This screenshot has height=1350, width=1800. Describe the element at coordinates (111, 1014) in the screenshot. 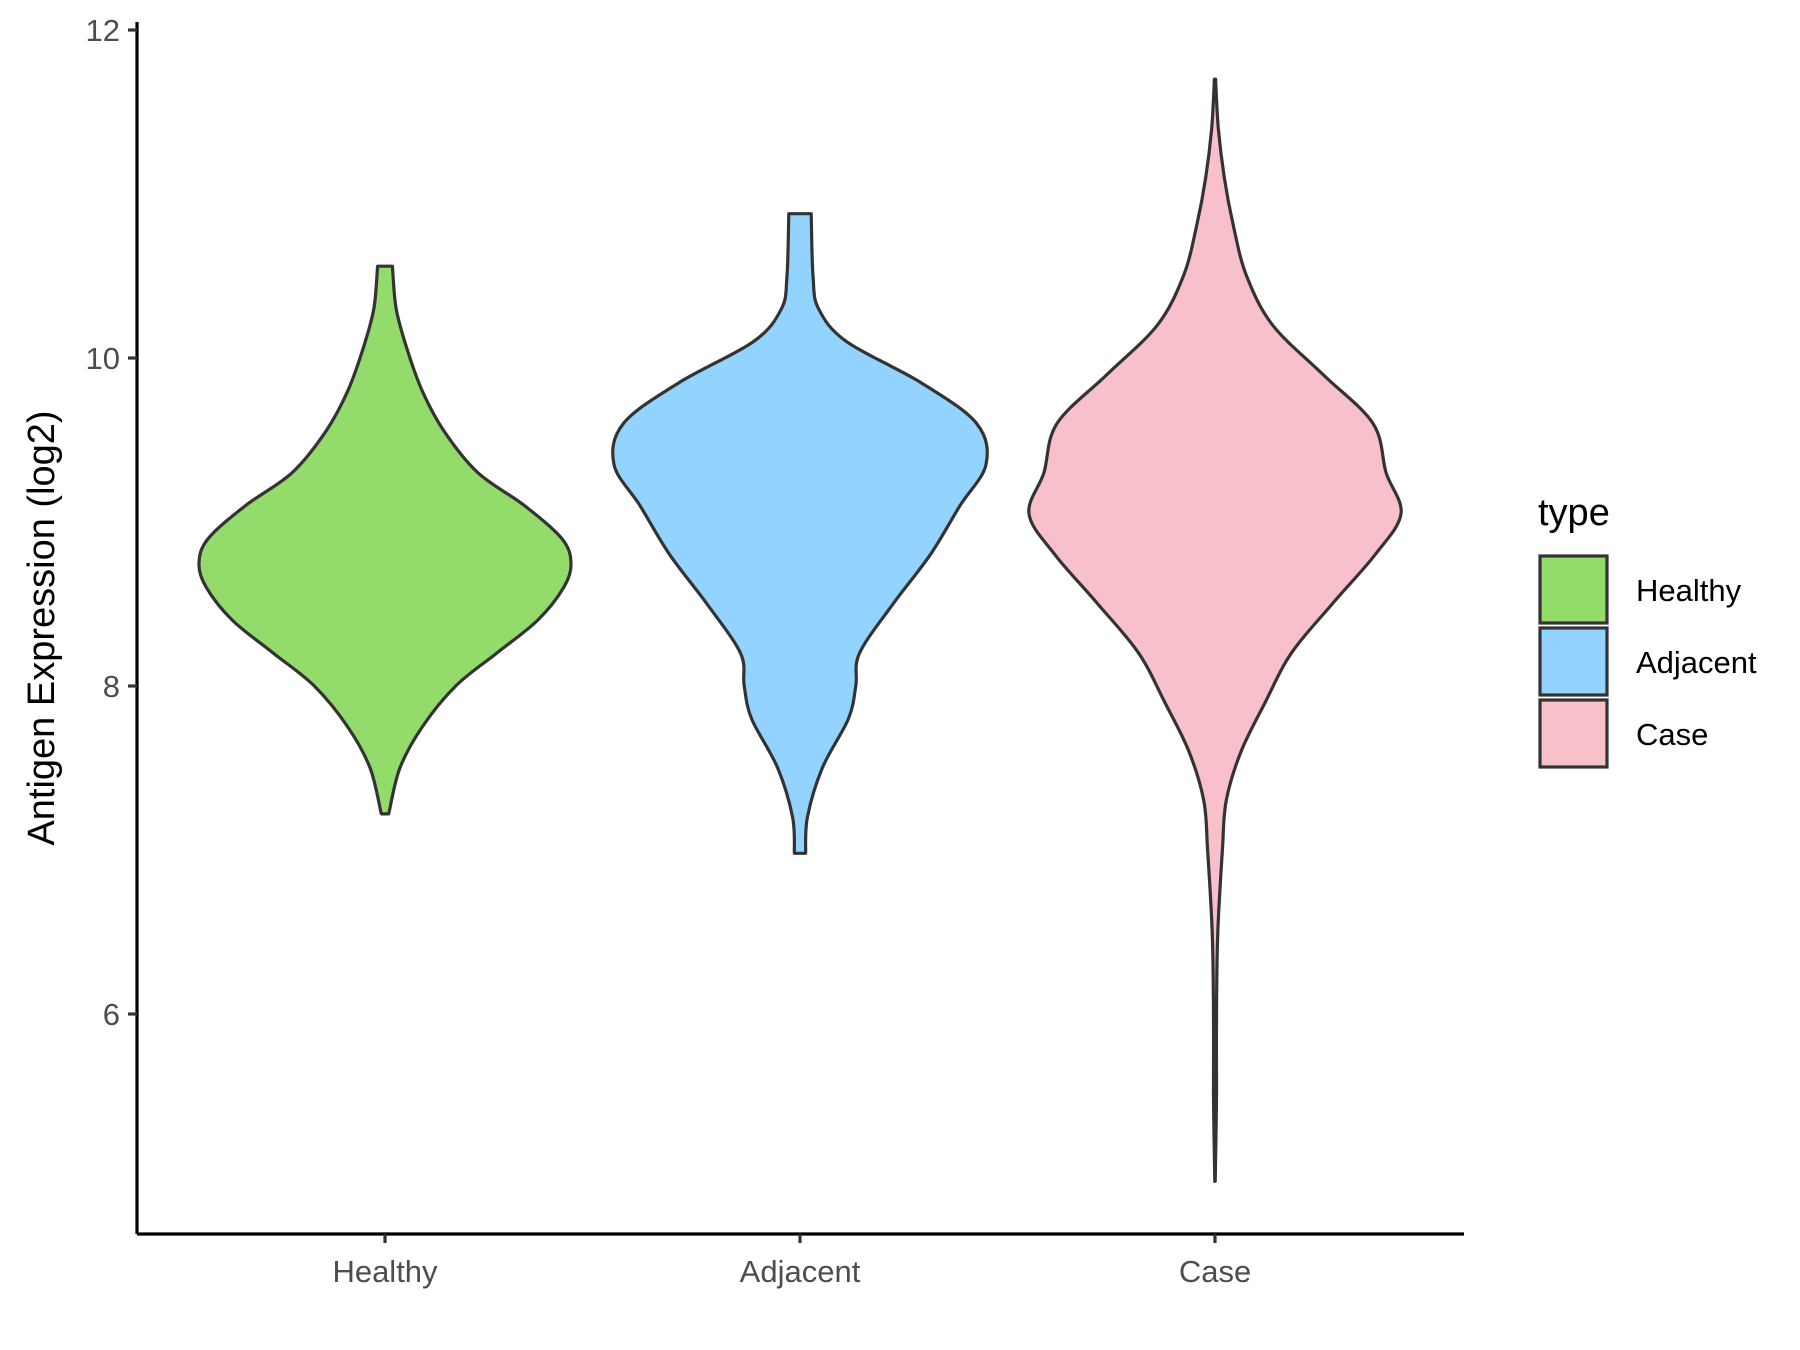

I see `y-tick-label: 6` at that location.